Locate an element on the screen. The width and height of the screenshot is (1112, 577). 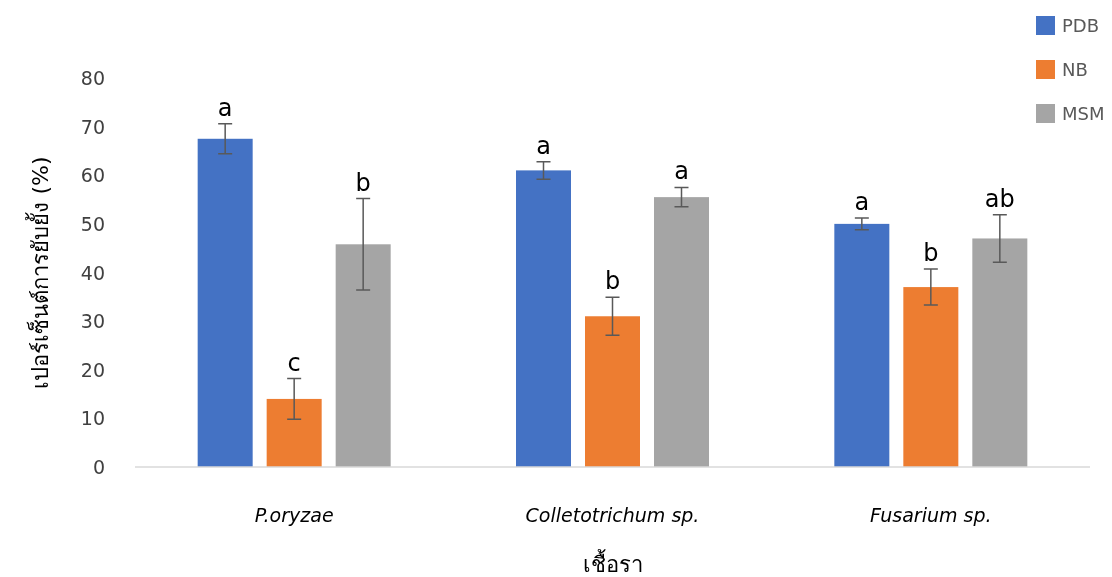
data-label: c is located at coordinates (294, 362).